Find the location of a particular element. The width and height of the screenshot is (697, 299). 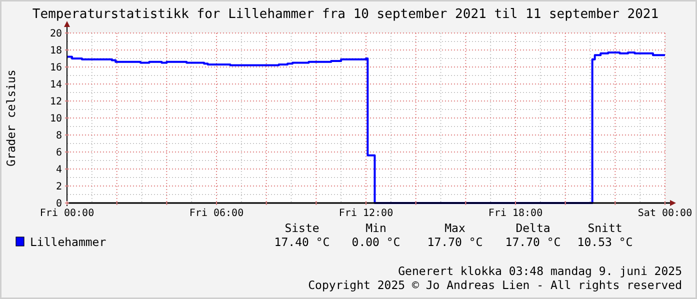

y-tick-label: 20 is located at coordinates (56, 34).